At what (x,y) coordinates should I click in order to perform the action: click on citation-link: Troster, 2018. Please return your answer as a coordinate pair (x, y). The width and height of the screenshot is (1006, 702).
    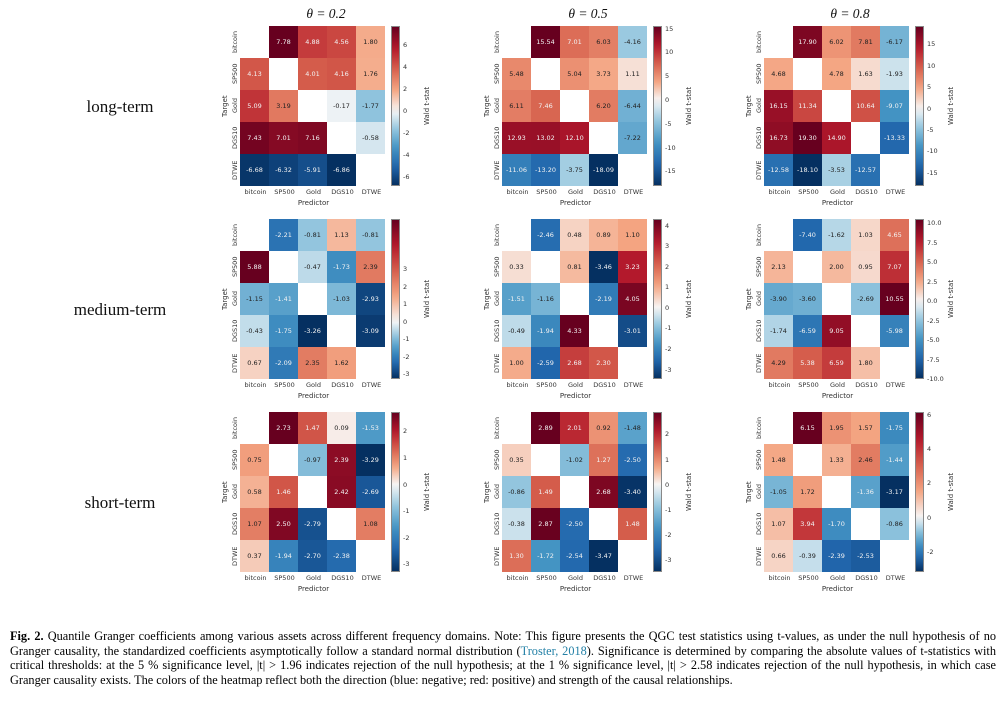
    Looking at the image, I should click on (553, 650).